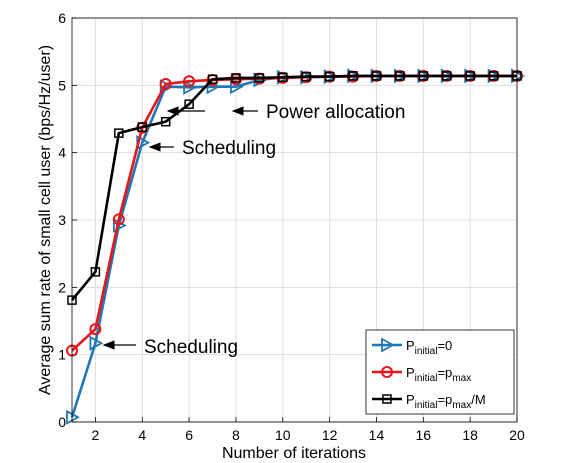 This screenshot has height=463, width=572. I want to click on legend-label: Pinitial=pmax, so click(438, 374).